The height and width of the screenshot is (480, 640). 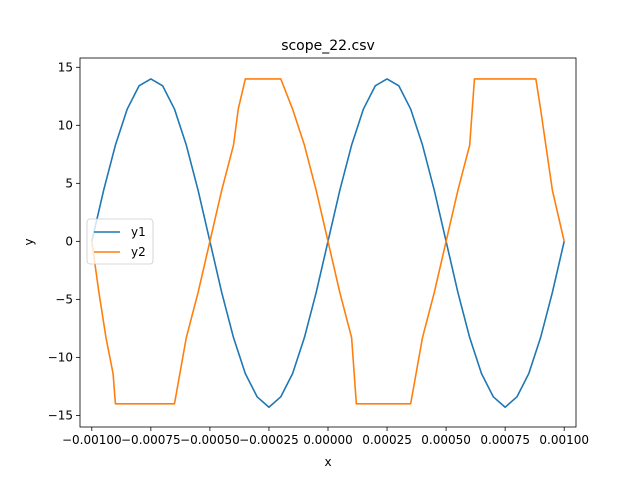 I want to click on x-tick-label: 0.00025, so click(x=387, y=440).